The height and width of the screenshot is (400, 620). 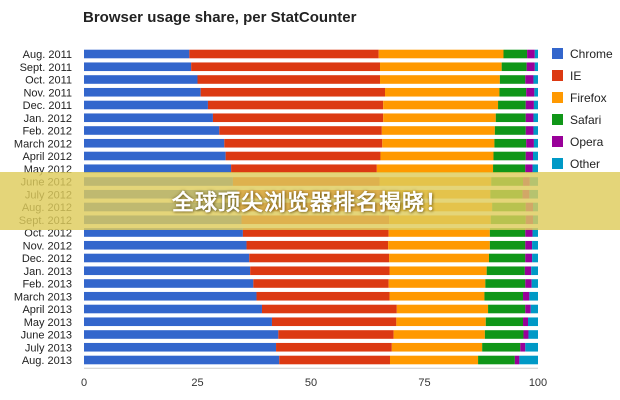 I want to click on category-label: Dec. 2012, so click(x=47, y=259).